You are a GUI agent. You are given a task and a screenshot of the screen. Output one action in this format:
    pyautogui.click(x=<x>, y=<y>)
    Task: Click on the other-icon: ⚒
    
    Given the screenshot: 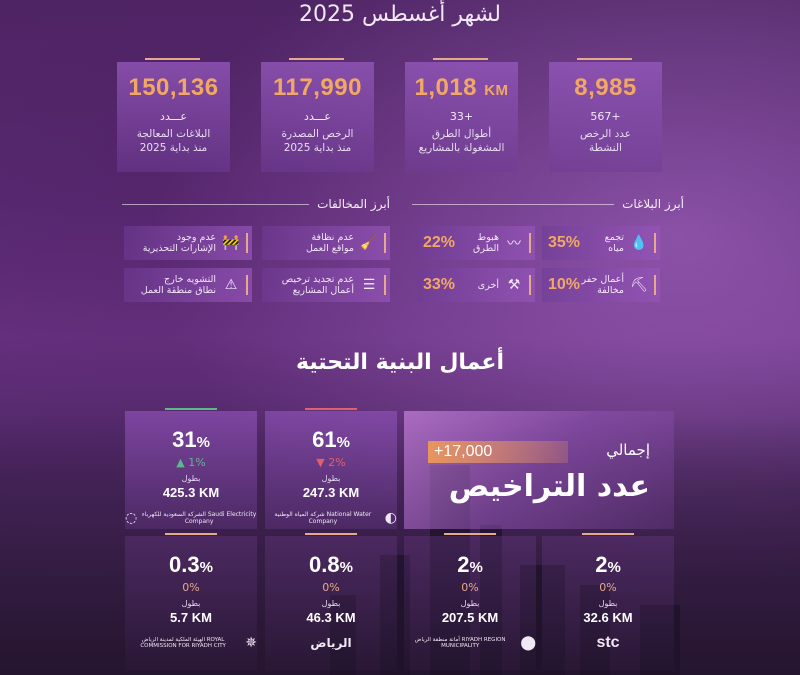 What is the action you would take?
    pyautogui.click(x=514, y=285)
    